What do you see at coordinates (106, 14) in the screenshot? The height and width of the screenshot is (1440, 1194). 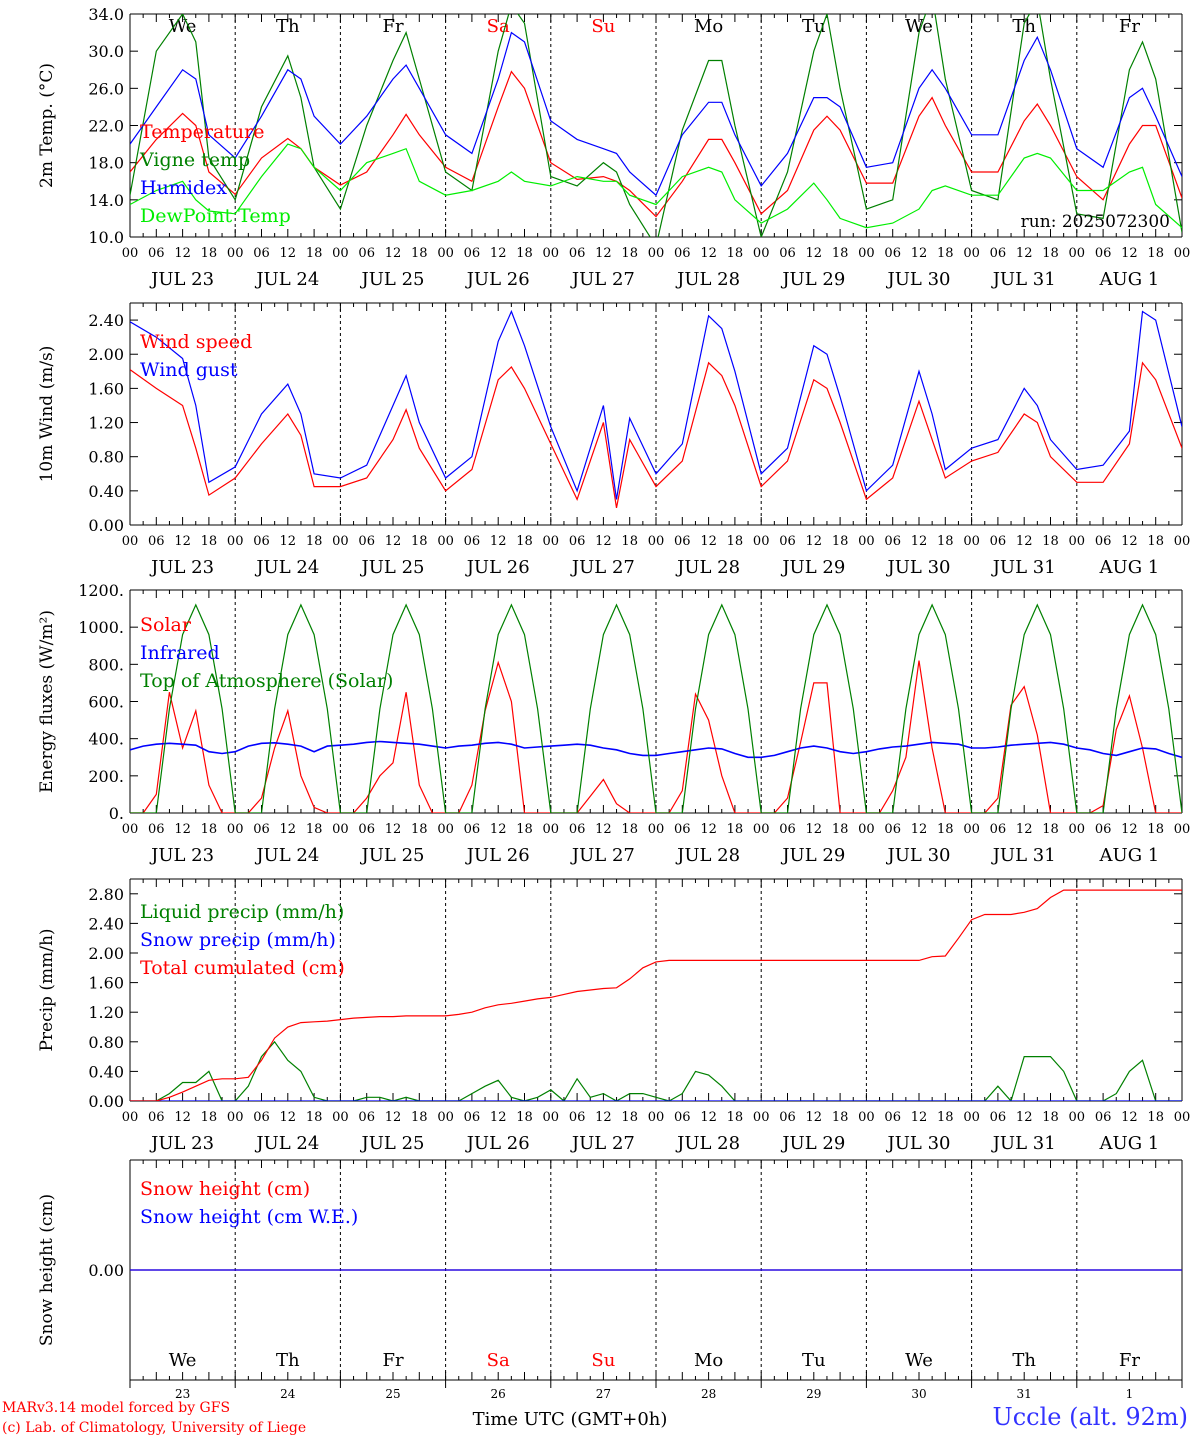 I see `y-tick-label: 34.0` at bounding box center [106, 14].